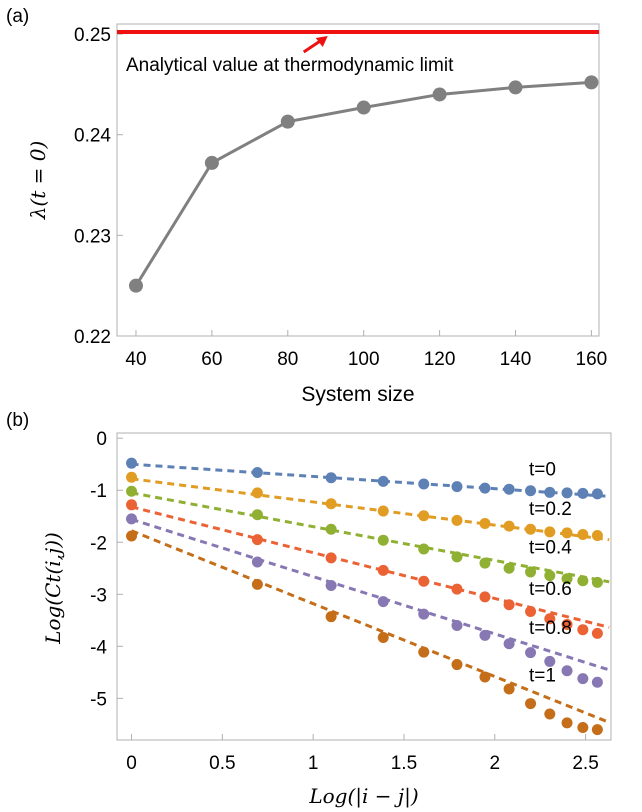 This screenshot has height=812, width=642. I want to click on panel-a-x-tick-label: 40, so click(135, 359).